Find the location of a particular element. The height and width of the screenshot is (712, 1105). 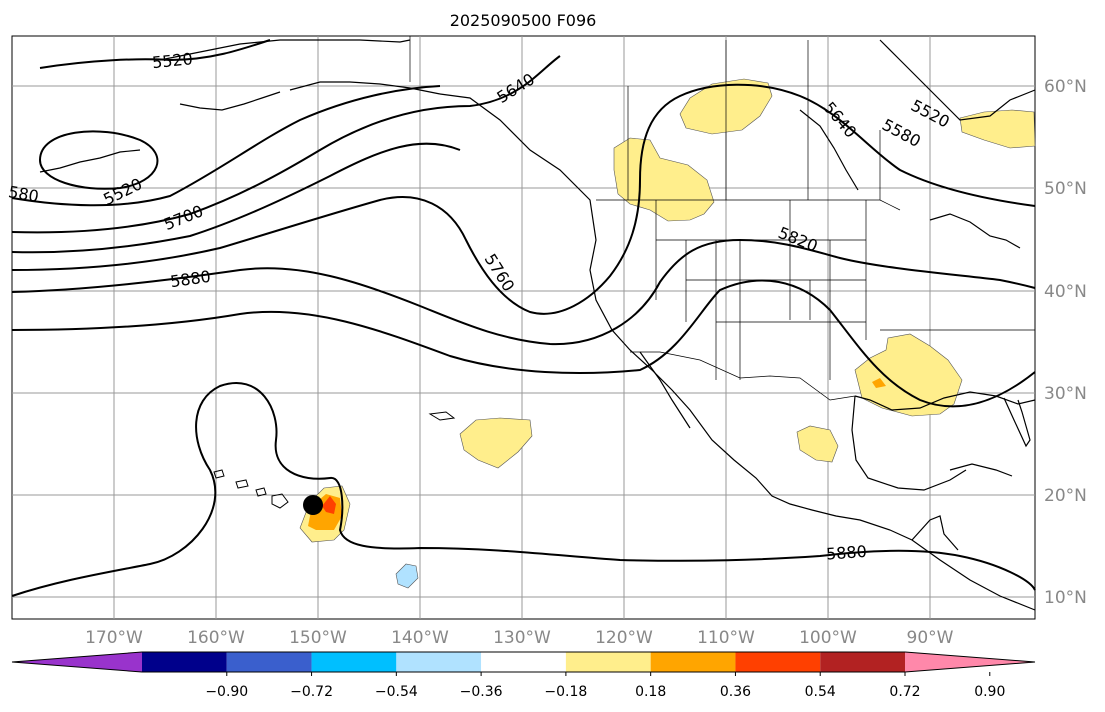

lon-label: 120°W is located at coordinates (624, 638).